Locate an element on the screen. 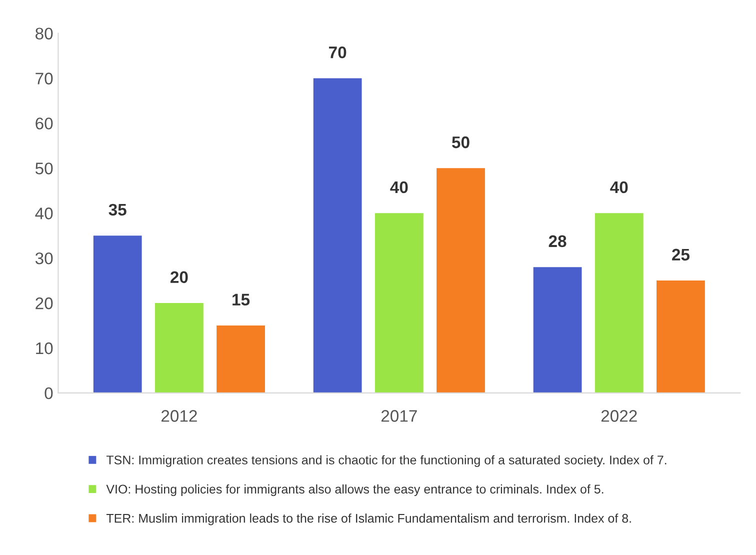  y-tick-label: 60 is located at coordinates (44, 124).